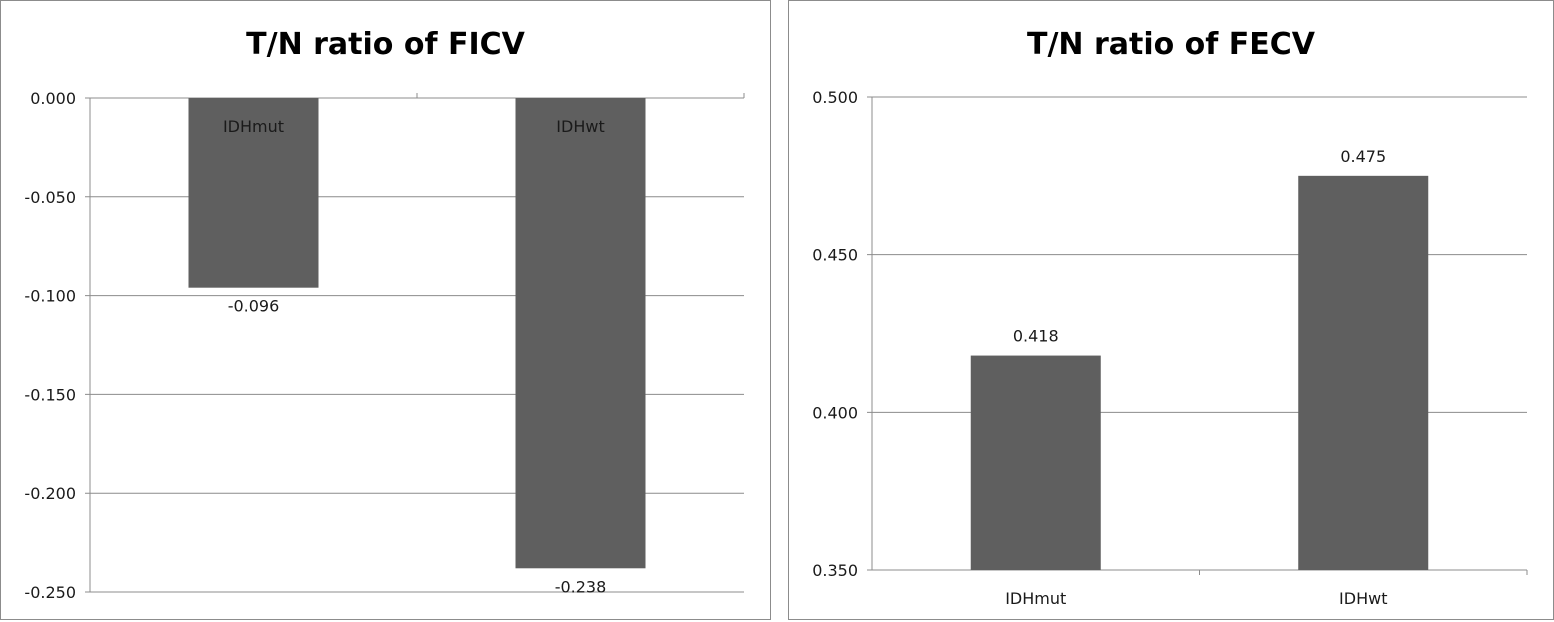 This screenshot has width=1554, height=622. I want to click on data-label: 0.475, so click(1363, 156).